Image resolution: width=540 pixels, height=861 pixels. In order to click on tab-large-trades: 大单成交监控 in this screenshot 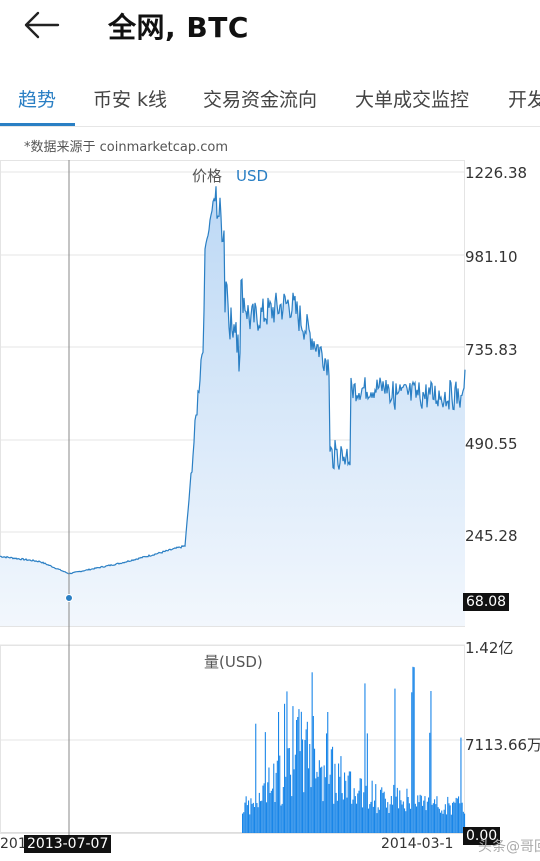, I will do `click(412, 100)`.